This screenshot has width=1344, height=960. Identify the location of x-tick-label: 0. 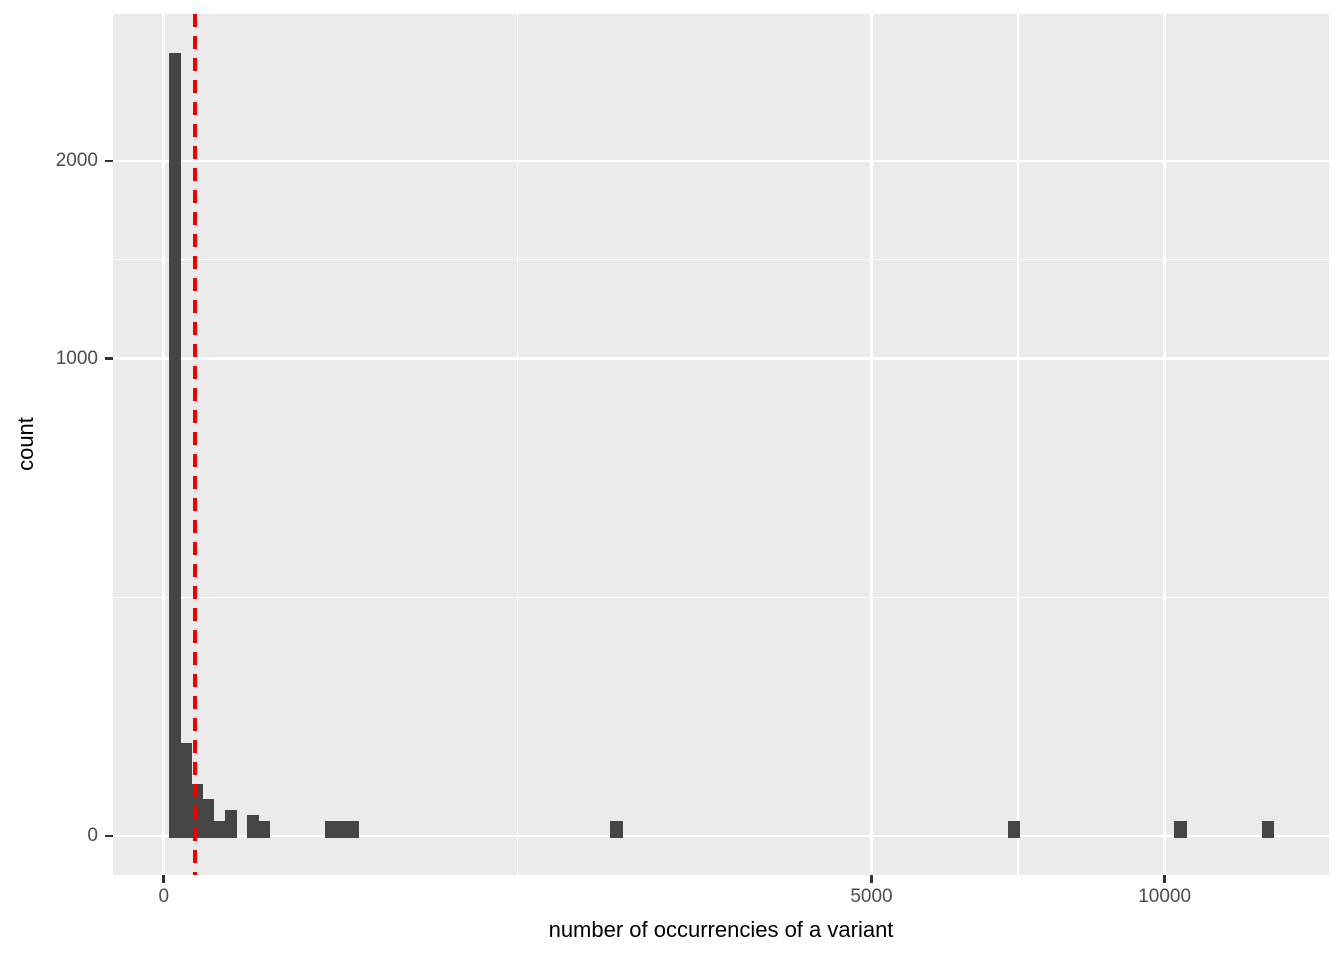
(164, 896).